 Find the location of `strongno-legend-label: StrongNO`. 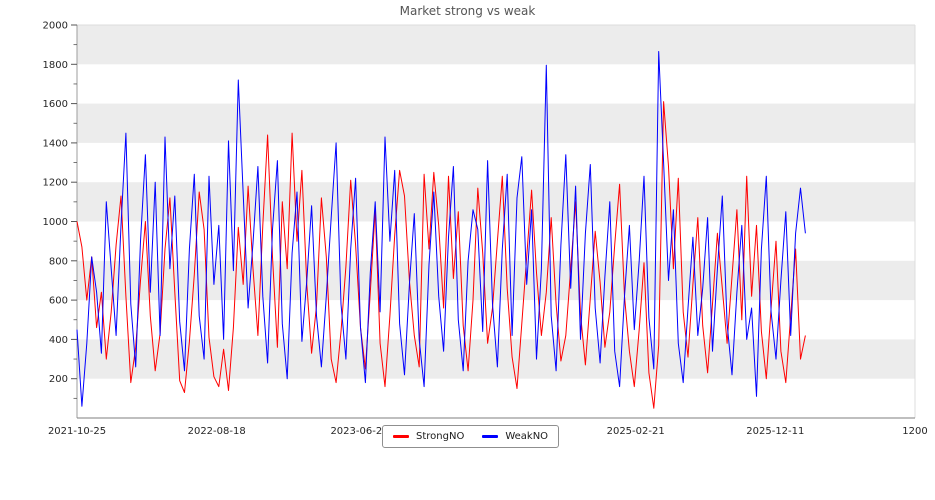

strongno-legend-label: StrongNO is located at coordinates (440, 436).